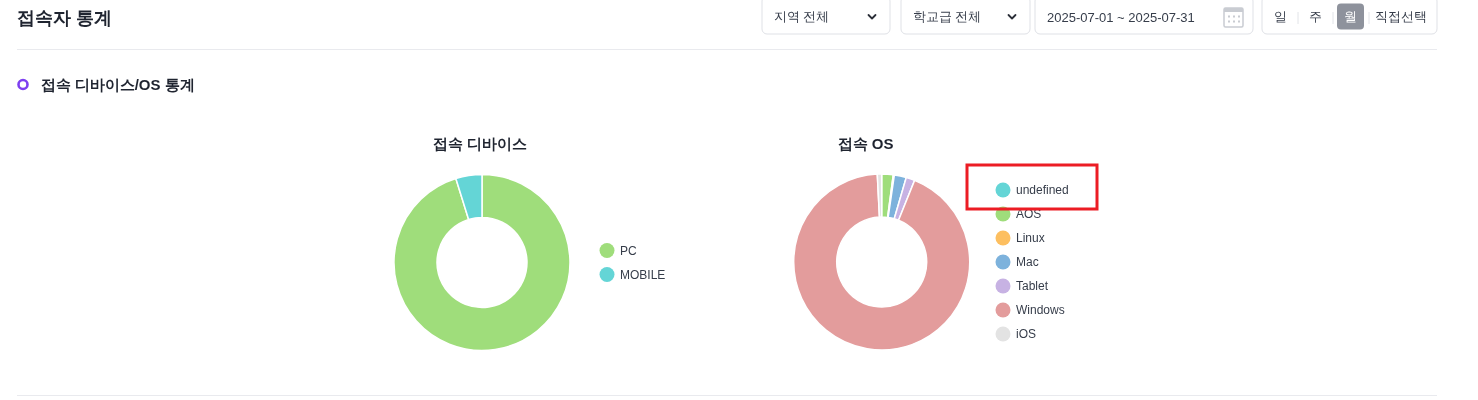 The width and height of the screenshot is (1478, 400). What do you see at coordinates (1315, 17) in the screenshot?
I see `text: 주` at bounding box center [1315, 17].